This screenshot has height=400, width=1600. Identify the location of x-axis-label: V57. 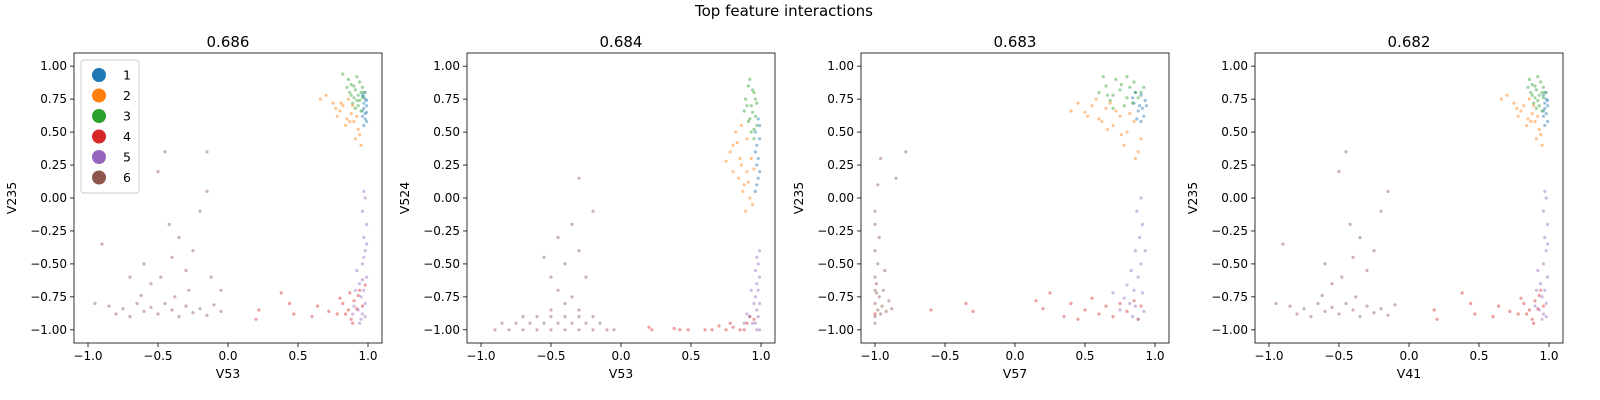
(1015, 373).